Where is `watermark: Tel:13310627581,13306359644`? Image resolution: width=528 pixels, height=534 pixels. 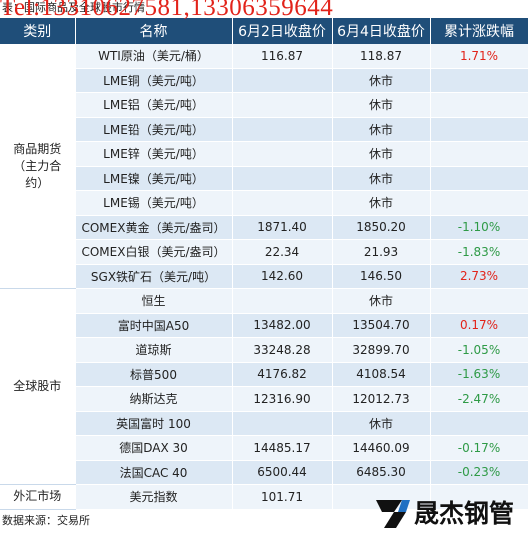
watermark: Tel:13310627581,13306359644 is located at coordinates (167, 10).